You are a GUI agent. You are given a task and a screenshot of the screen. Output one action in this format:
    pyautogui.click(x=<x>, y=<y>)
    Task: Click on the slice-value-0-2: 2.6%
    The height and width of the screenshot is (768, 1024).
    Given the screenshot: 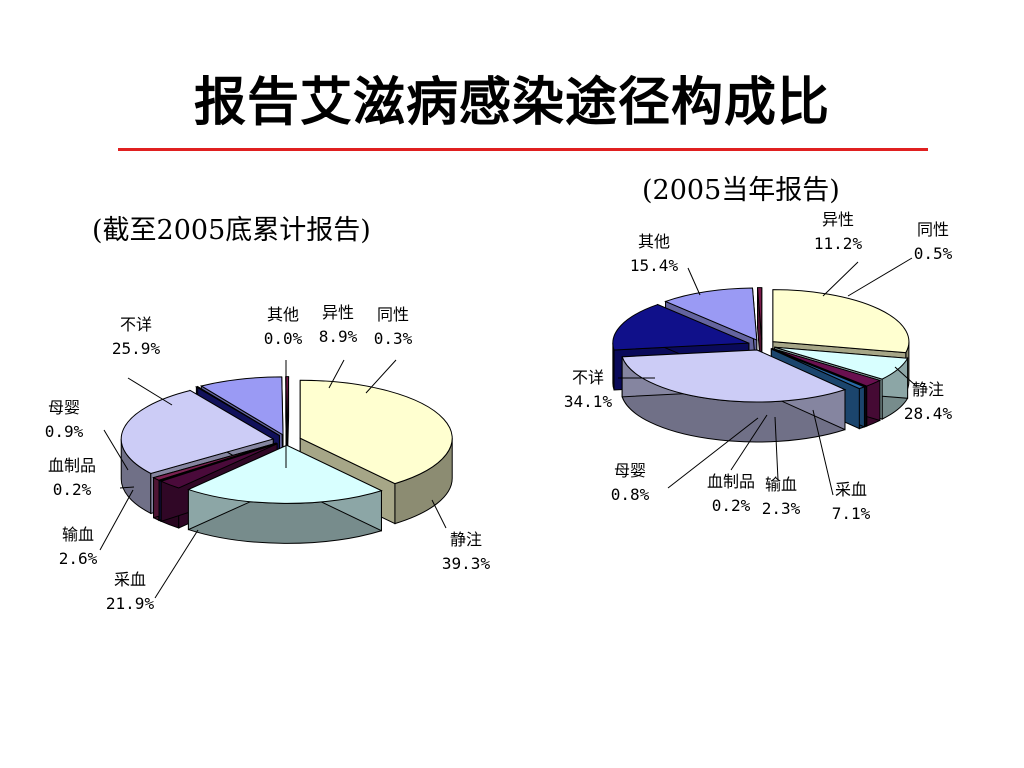 What is the action you would take?
    pyautogui.click(x=78, y=558)
    